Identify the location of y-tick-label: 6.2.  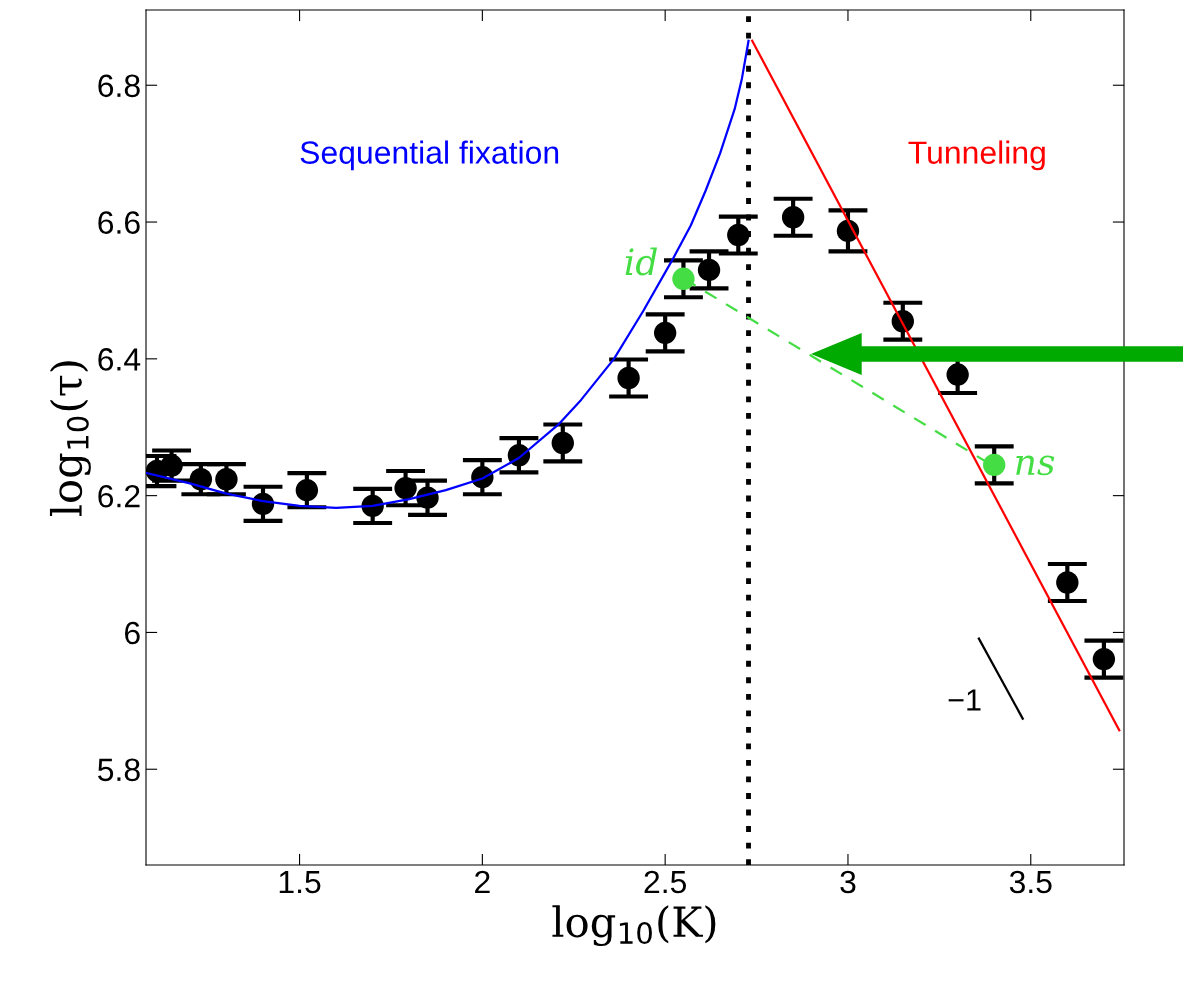
(119, 496).